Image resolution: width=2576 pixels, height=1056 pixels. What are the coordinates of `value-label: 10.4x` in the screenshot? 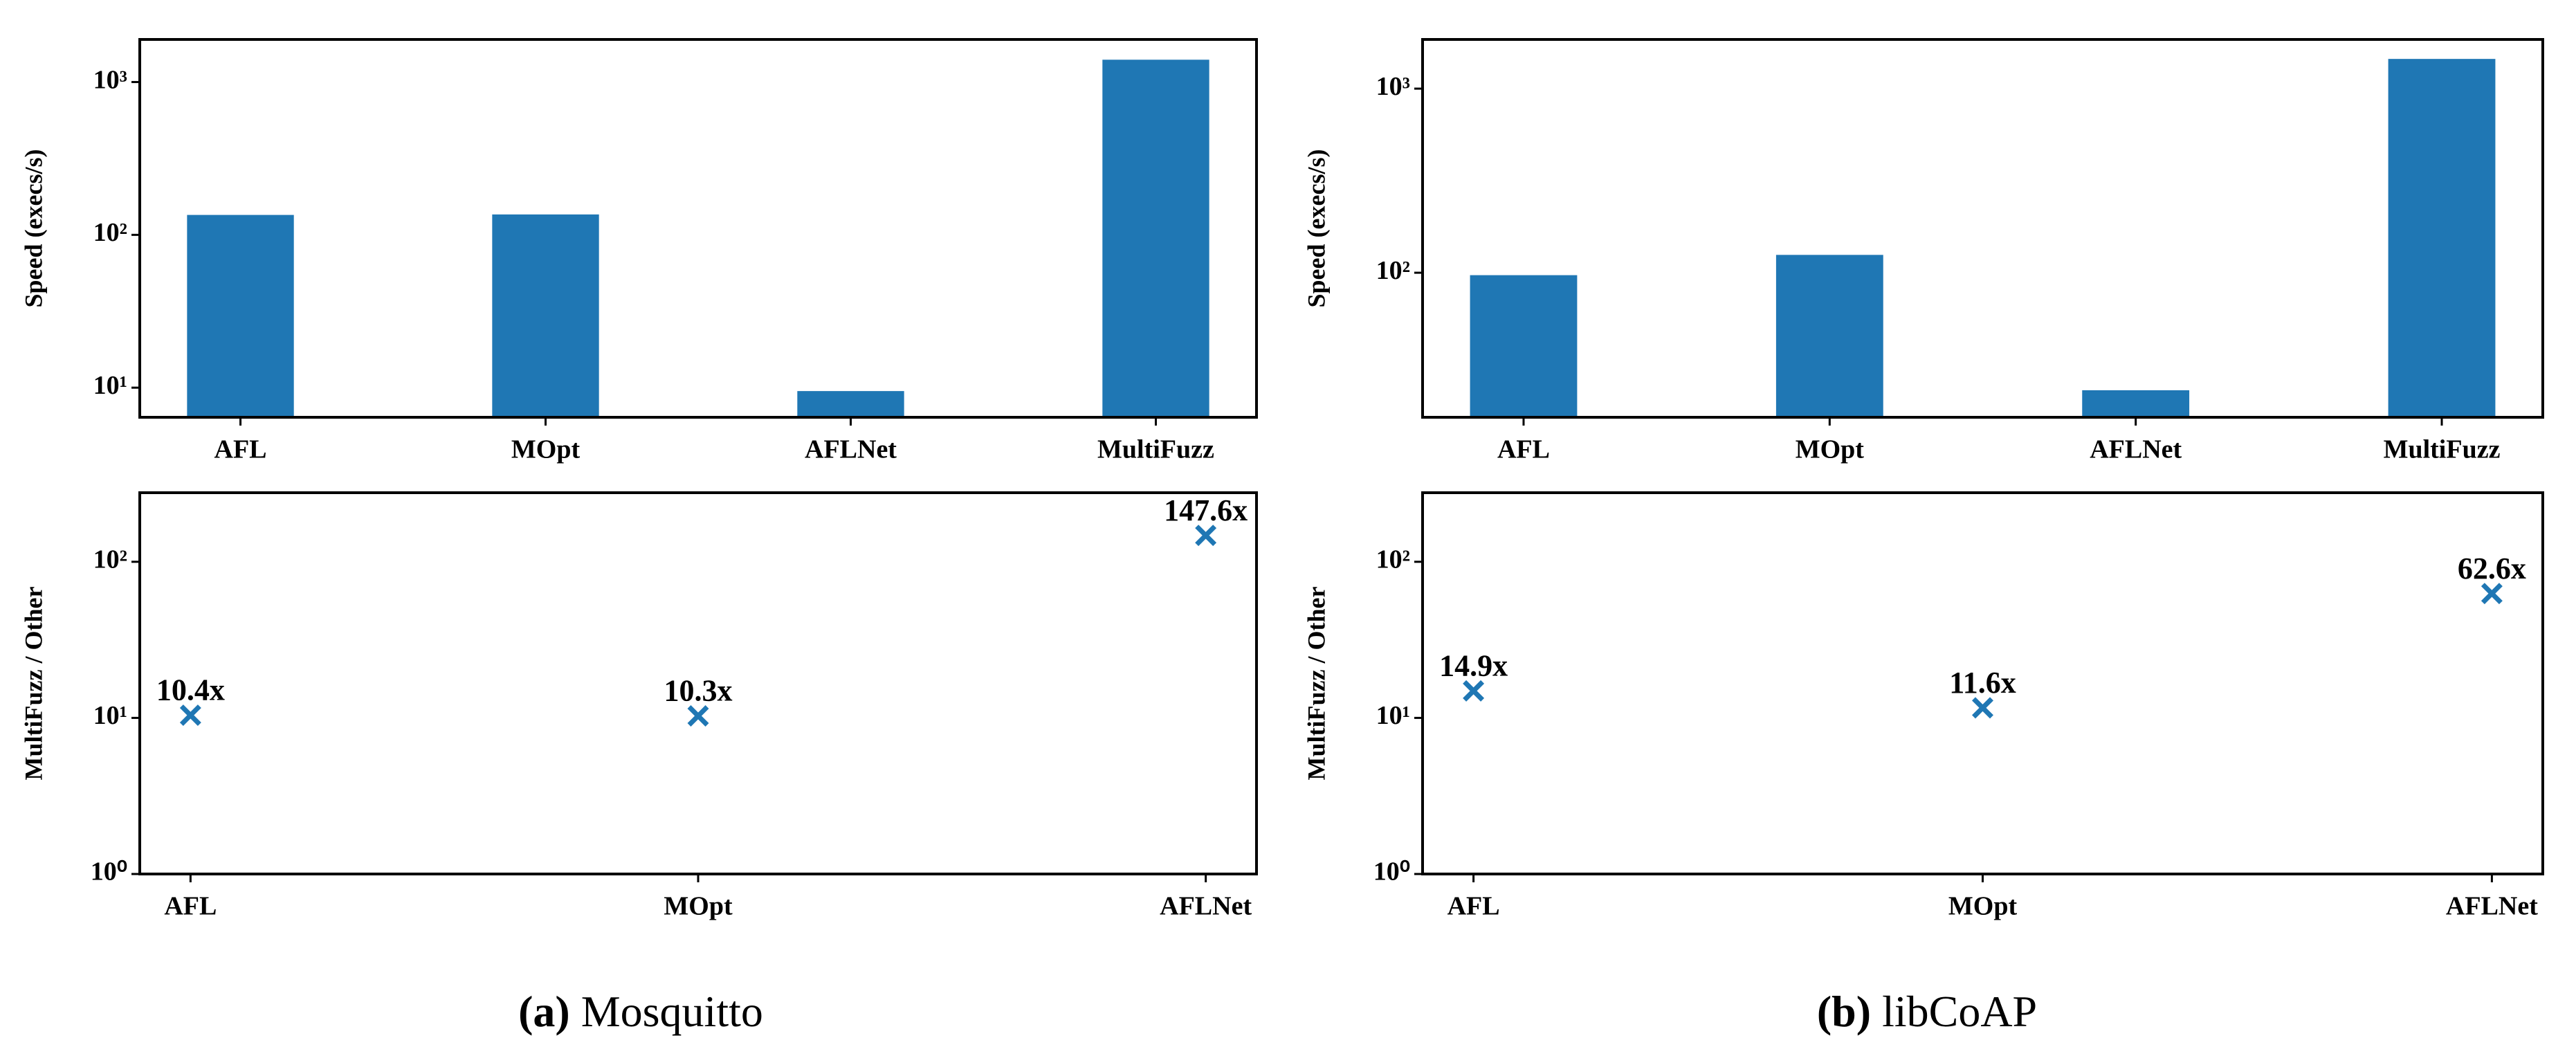 It's located at (190, 690).